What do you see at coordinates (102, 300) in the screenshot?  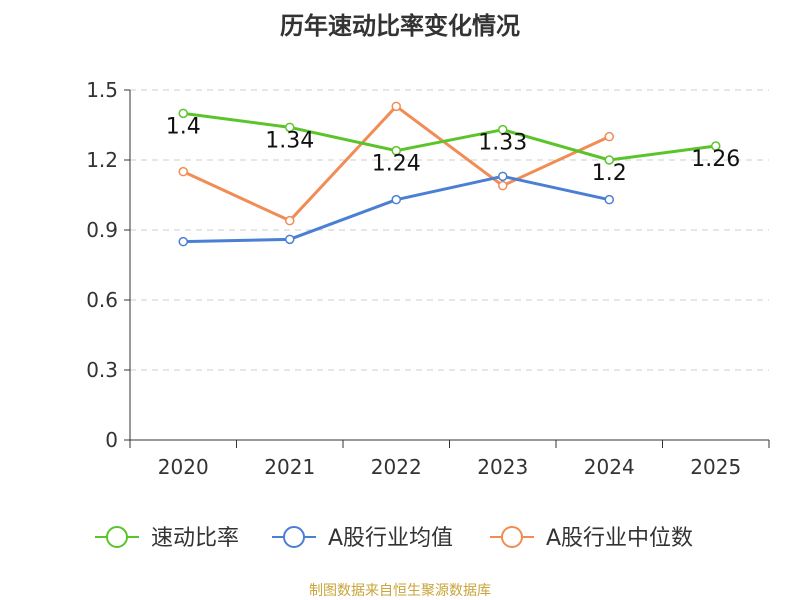 I see `y-tick-label: 0.6` at bounding box center [102, 300].